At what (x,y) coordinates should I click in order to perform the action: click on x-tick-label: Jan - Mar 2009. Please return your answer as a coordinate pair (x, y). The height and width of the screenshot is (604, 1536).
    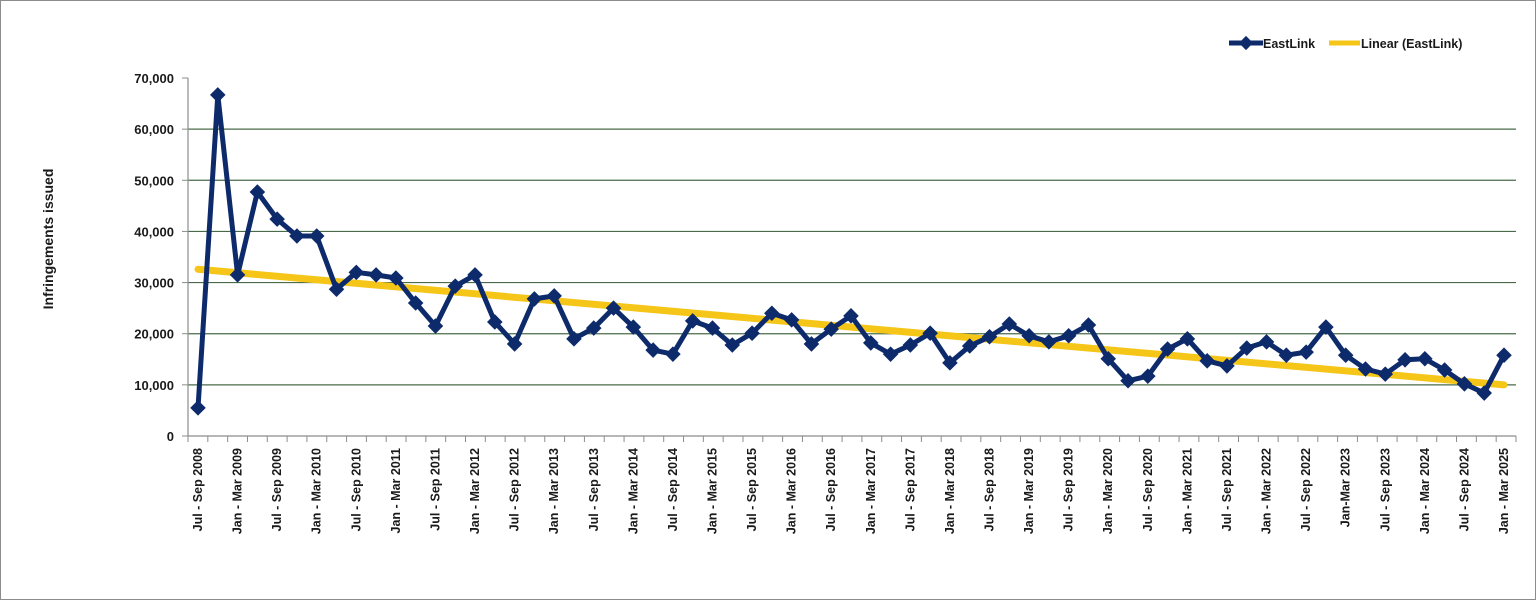
    Looking at the image, I should click on (238, 491).